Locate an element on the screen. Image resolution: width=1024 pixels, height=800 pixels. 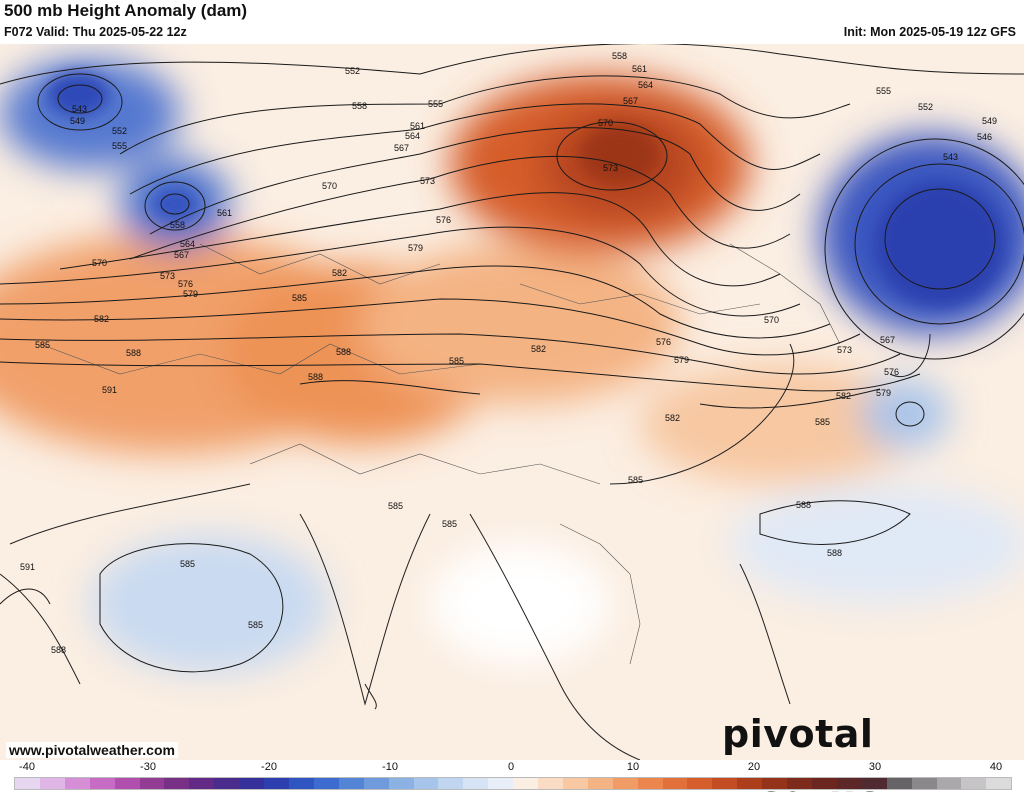
valid-time: F072 Valid: Thu 2025-05-22 12z is located at coordinates (95, 32).